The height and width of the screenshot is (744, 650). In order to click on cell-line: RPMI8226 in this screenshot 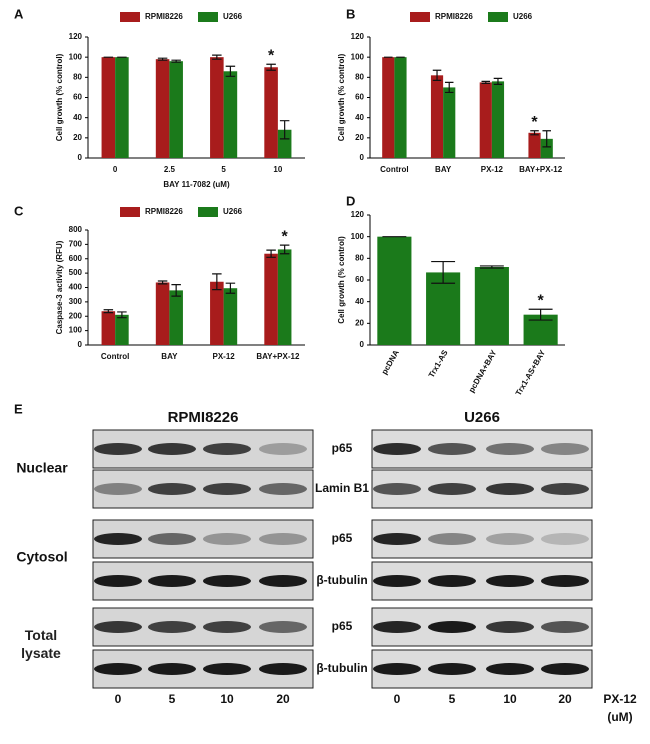, I will do `click(203, 417)`.